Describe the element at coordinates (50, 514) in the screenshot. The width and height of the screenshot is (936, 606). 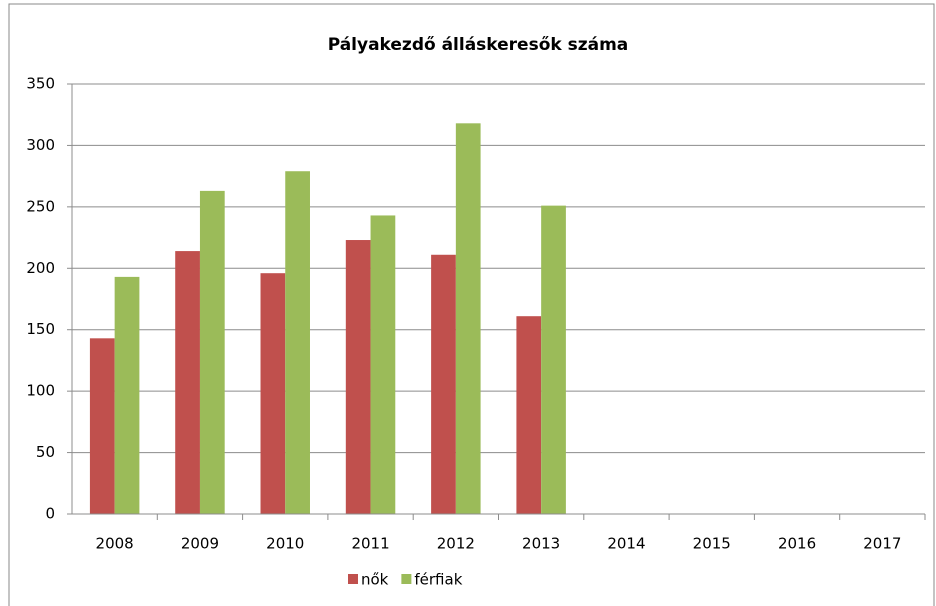
I see `y-tick-label: 0` at that location.